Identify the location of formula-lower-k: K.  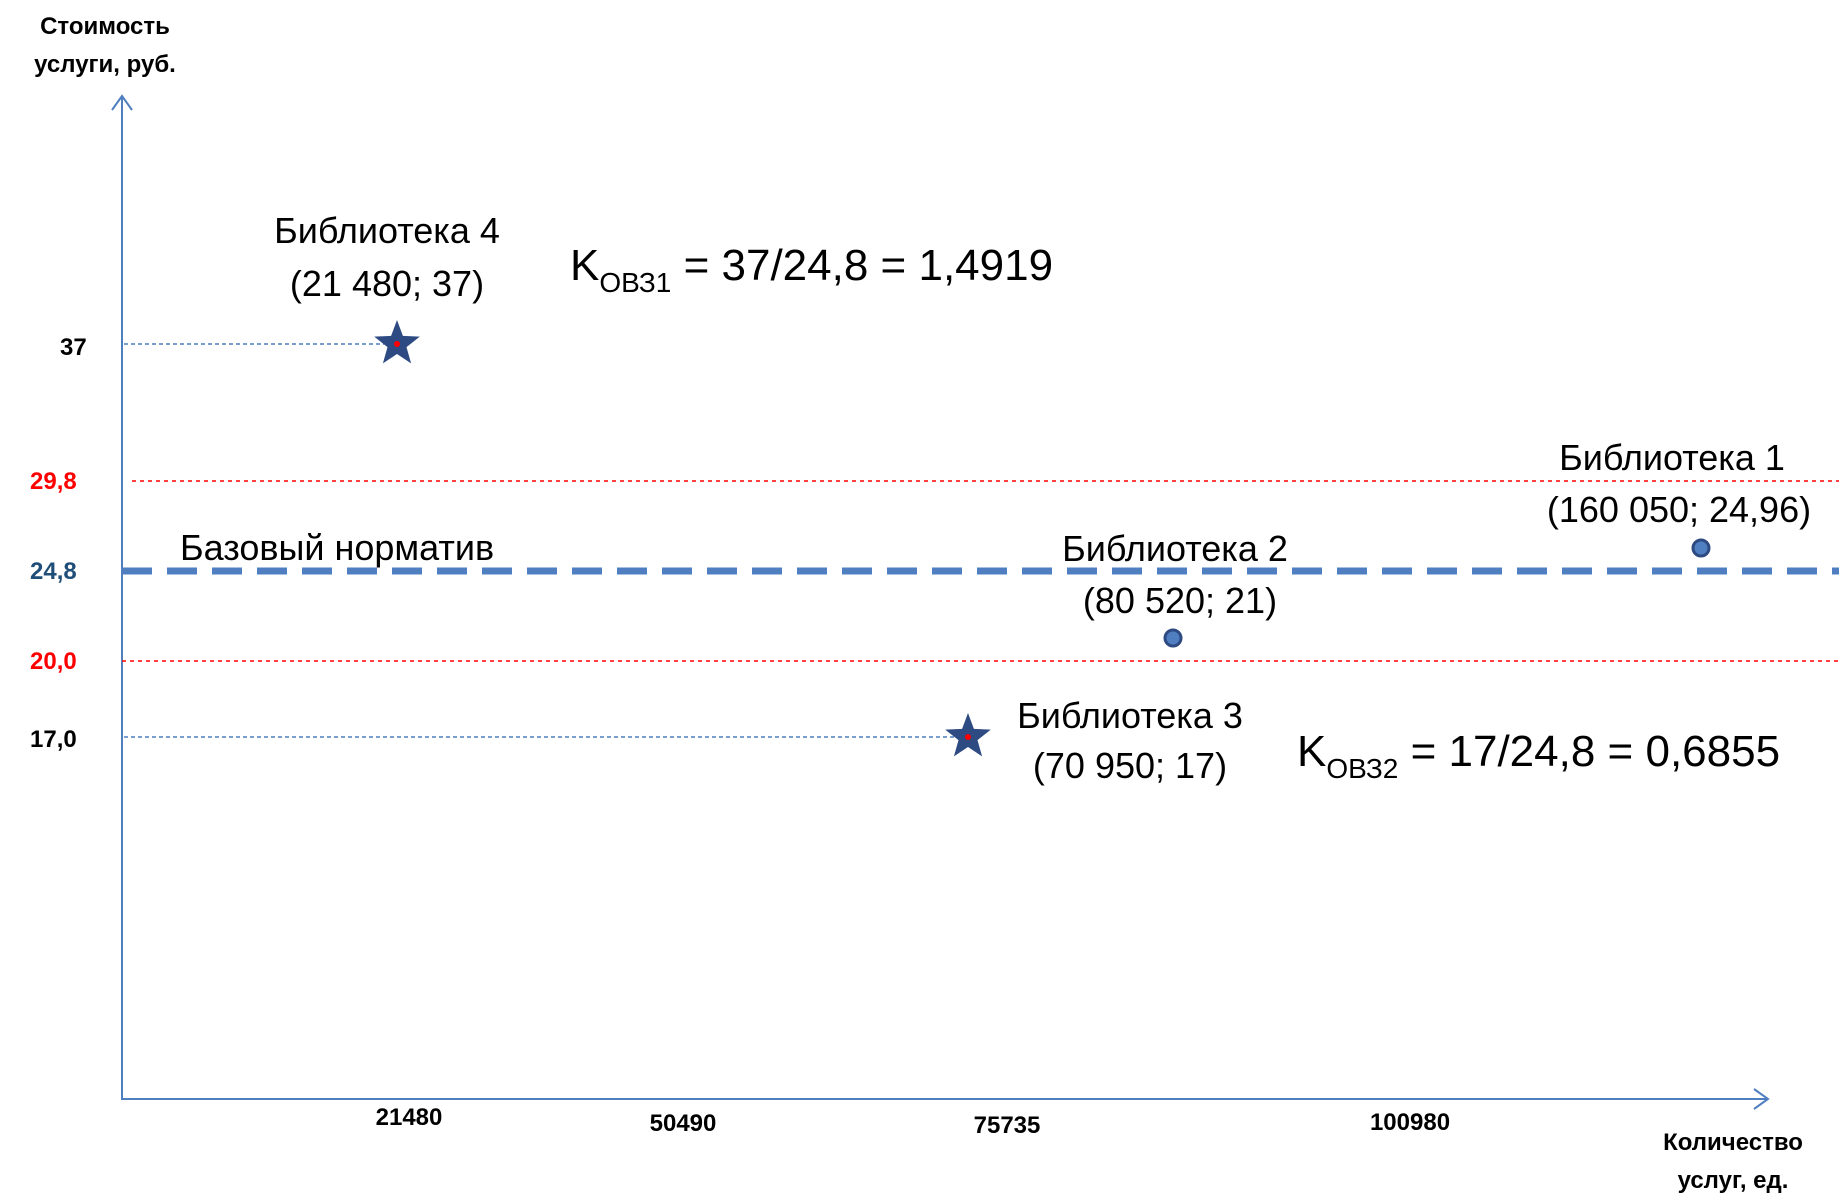
(1311, 751).